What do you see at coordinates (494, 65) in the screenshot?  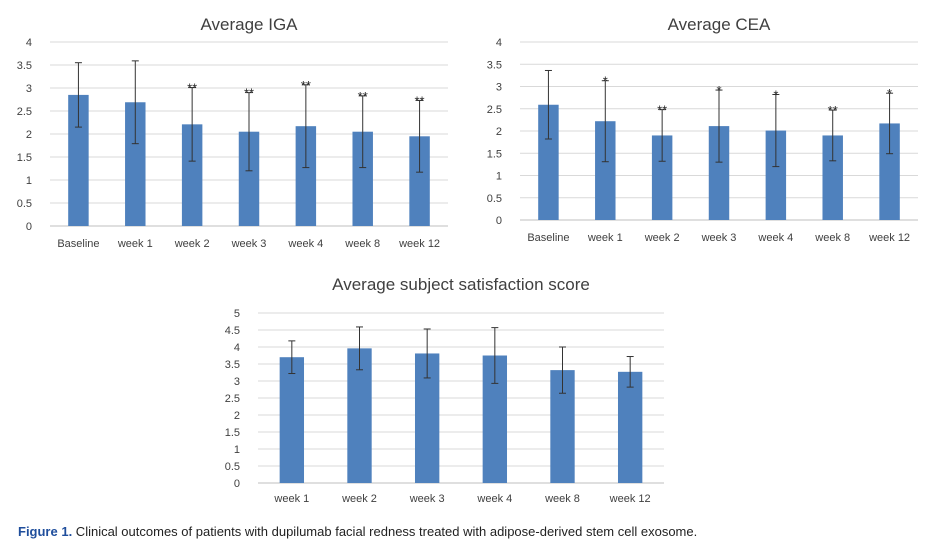 I see `cea-y-tick-label: 3.5` at bounding box center [494, 65].